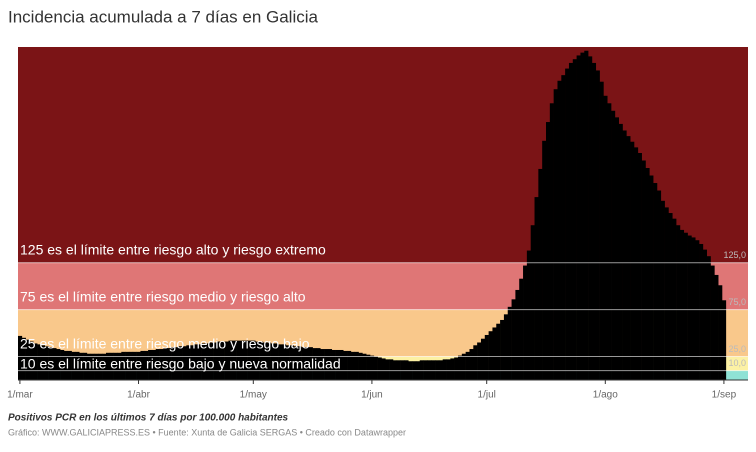 This screenshot has width=756, height=452. I want to click on x-tick-label: 1/jul, so click(487, 395).